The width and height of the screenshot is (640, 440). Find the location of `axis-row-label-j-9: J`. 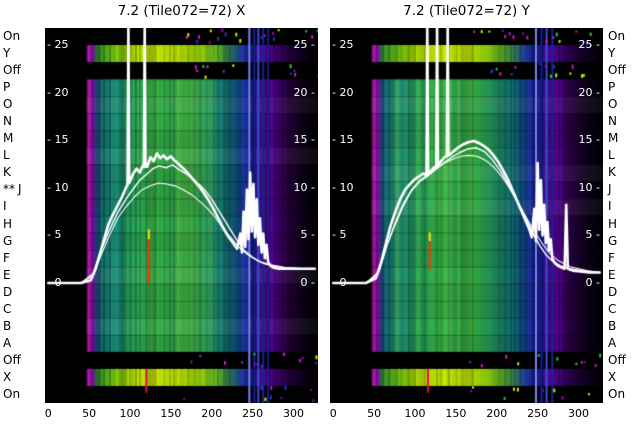

axis-row-label-j-9: J is located at coordinates (610, 189).